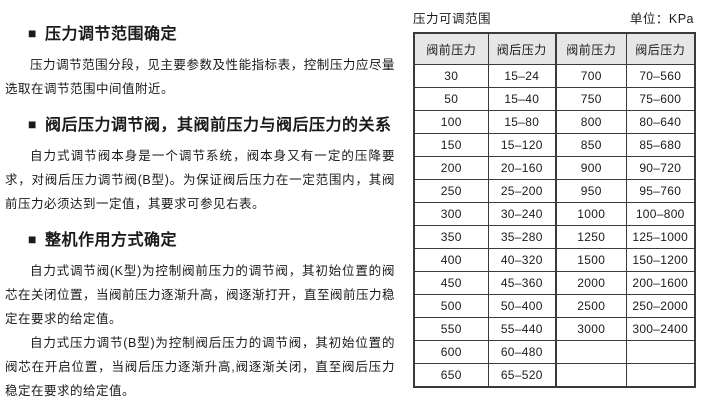  Describe the element at coordinates (451, 76) in the screenshot. I see `table-cell: 30` at that location.